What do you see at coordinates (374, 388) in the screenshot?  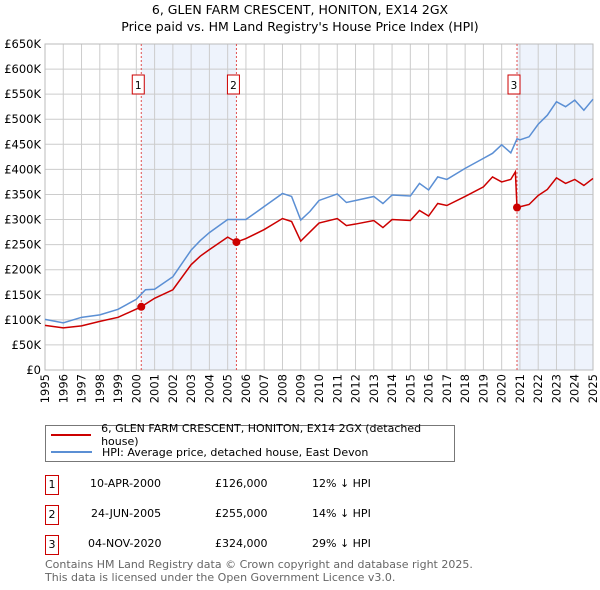 I see `x-tick-label: 2013` at bounding box center [374, 388].